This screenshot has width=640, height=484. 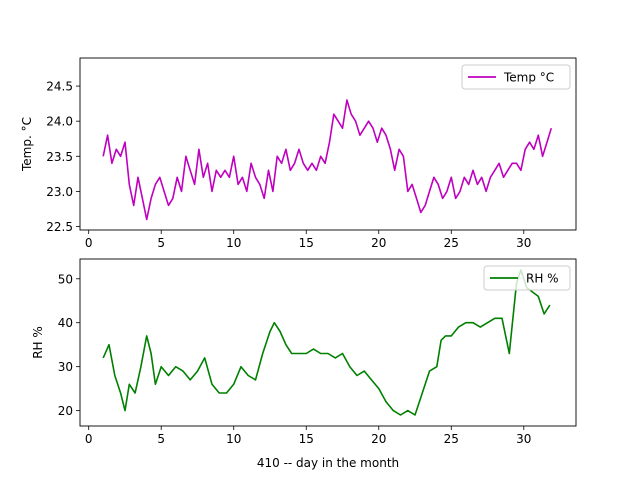 What do you see at coordinates (59, 227) in the screenshot?
I see `y-tick-label: 22.5` at bounding box center [59, 227].